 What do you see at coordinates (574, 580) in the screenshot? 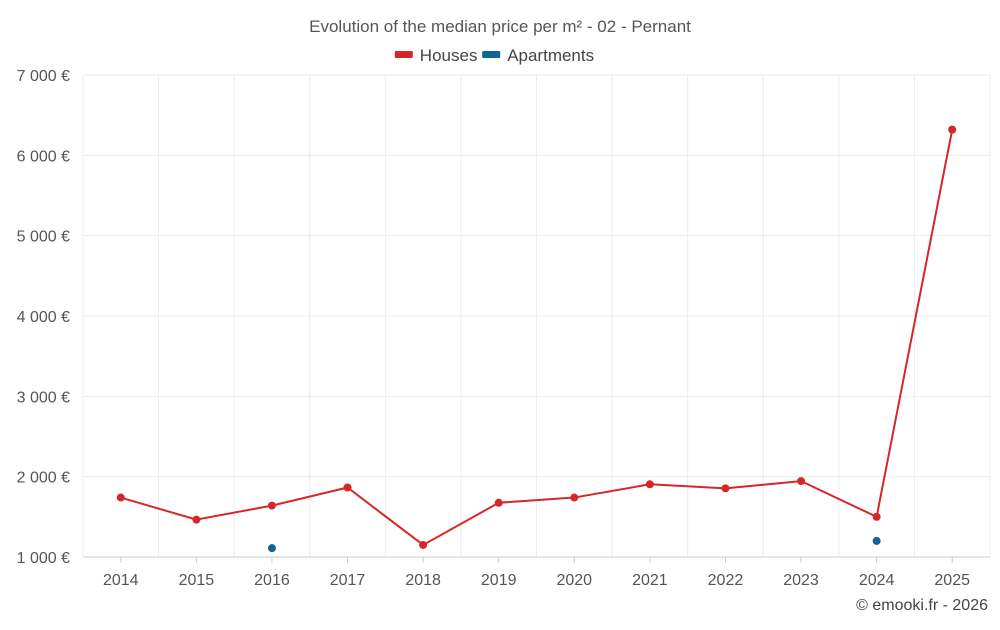
I see `x-tick-label: 2020` at bounding box center [574, 580].